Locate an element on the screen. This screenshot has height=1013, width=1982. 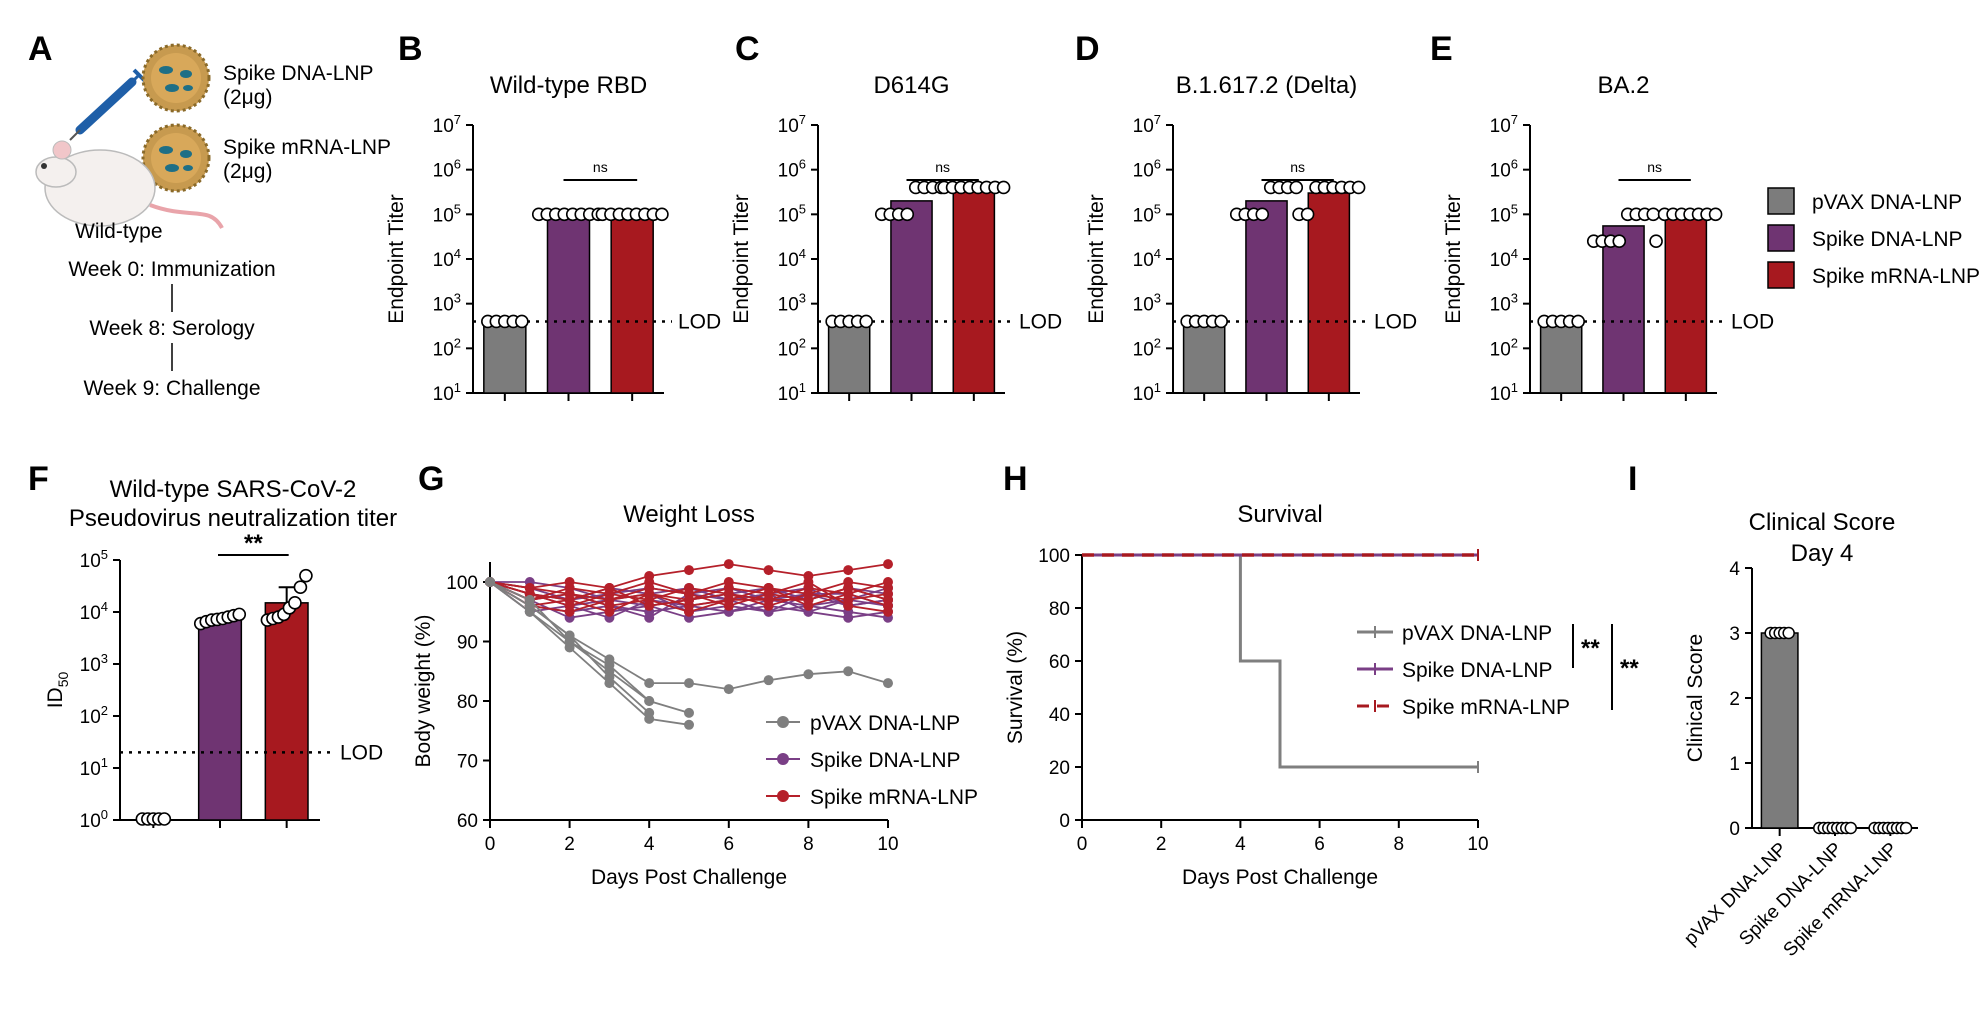
y-tick-label: 10¹ is located at coordinates (447, 392).